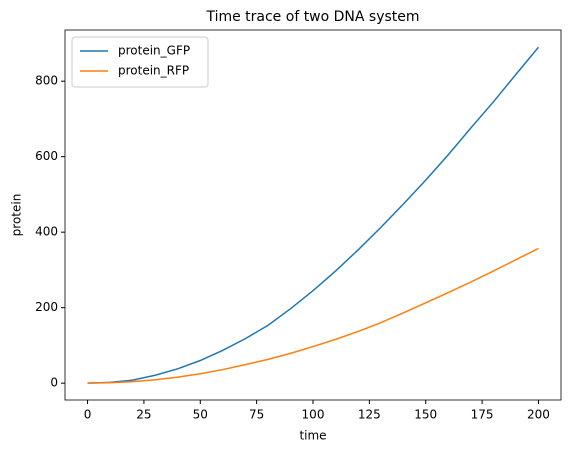 The height and width of the screenshot is (453, 571). Describe the element at coordinates (482, 415) in the screenshot. I see `x-tick-label: 175` at that location.